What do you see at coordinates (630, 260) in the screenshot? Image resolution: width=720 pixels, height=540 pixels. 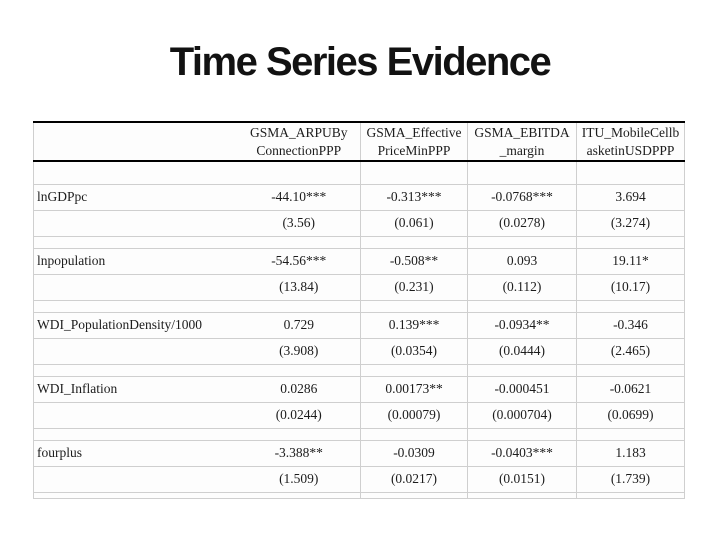 I see `coefficient-cell: 19.11*` at bounding box center [630, 260].